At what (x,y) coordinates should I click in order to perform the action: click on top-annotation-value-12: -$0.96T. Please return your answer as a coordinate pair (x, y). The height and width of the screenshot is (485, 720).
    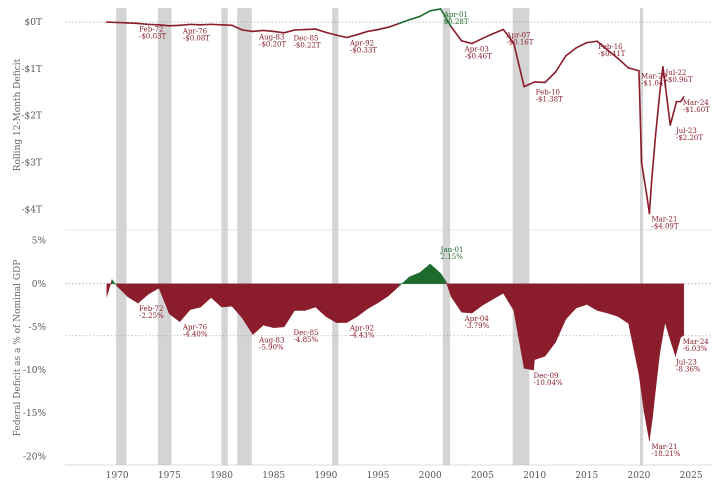
    Looking at the image, I should click on (679, 80).